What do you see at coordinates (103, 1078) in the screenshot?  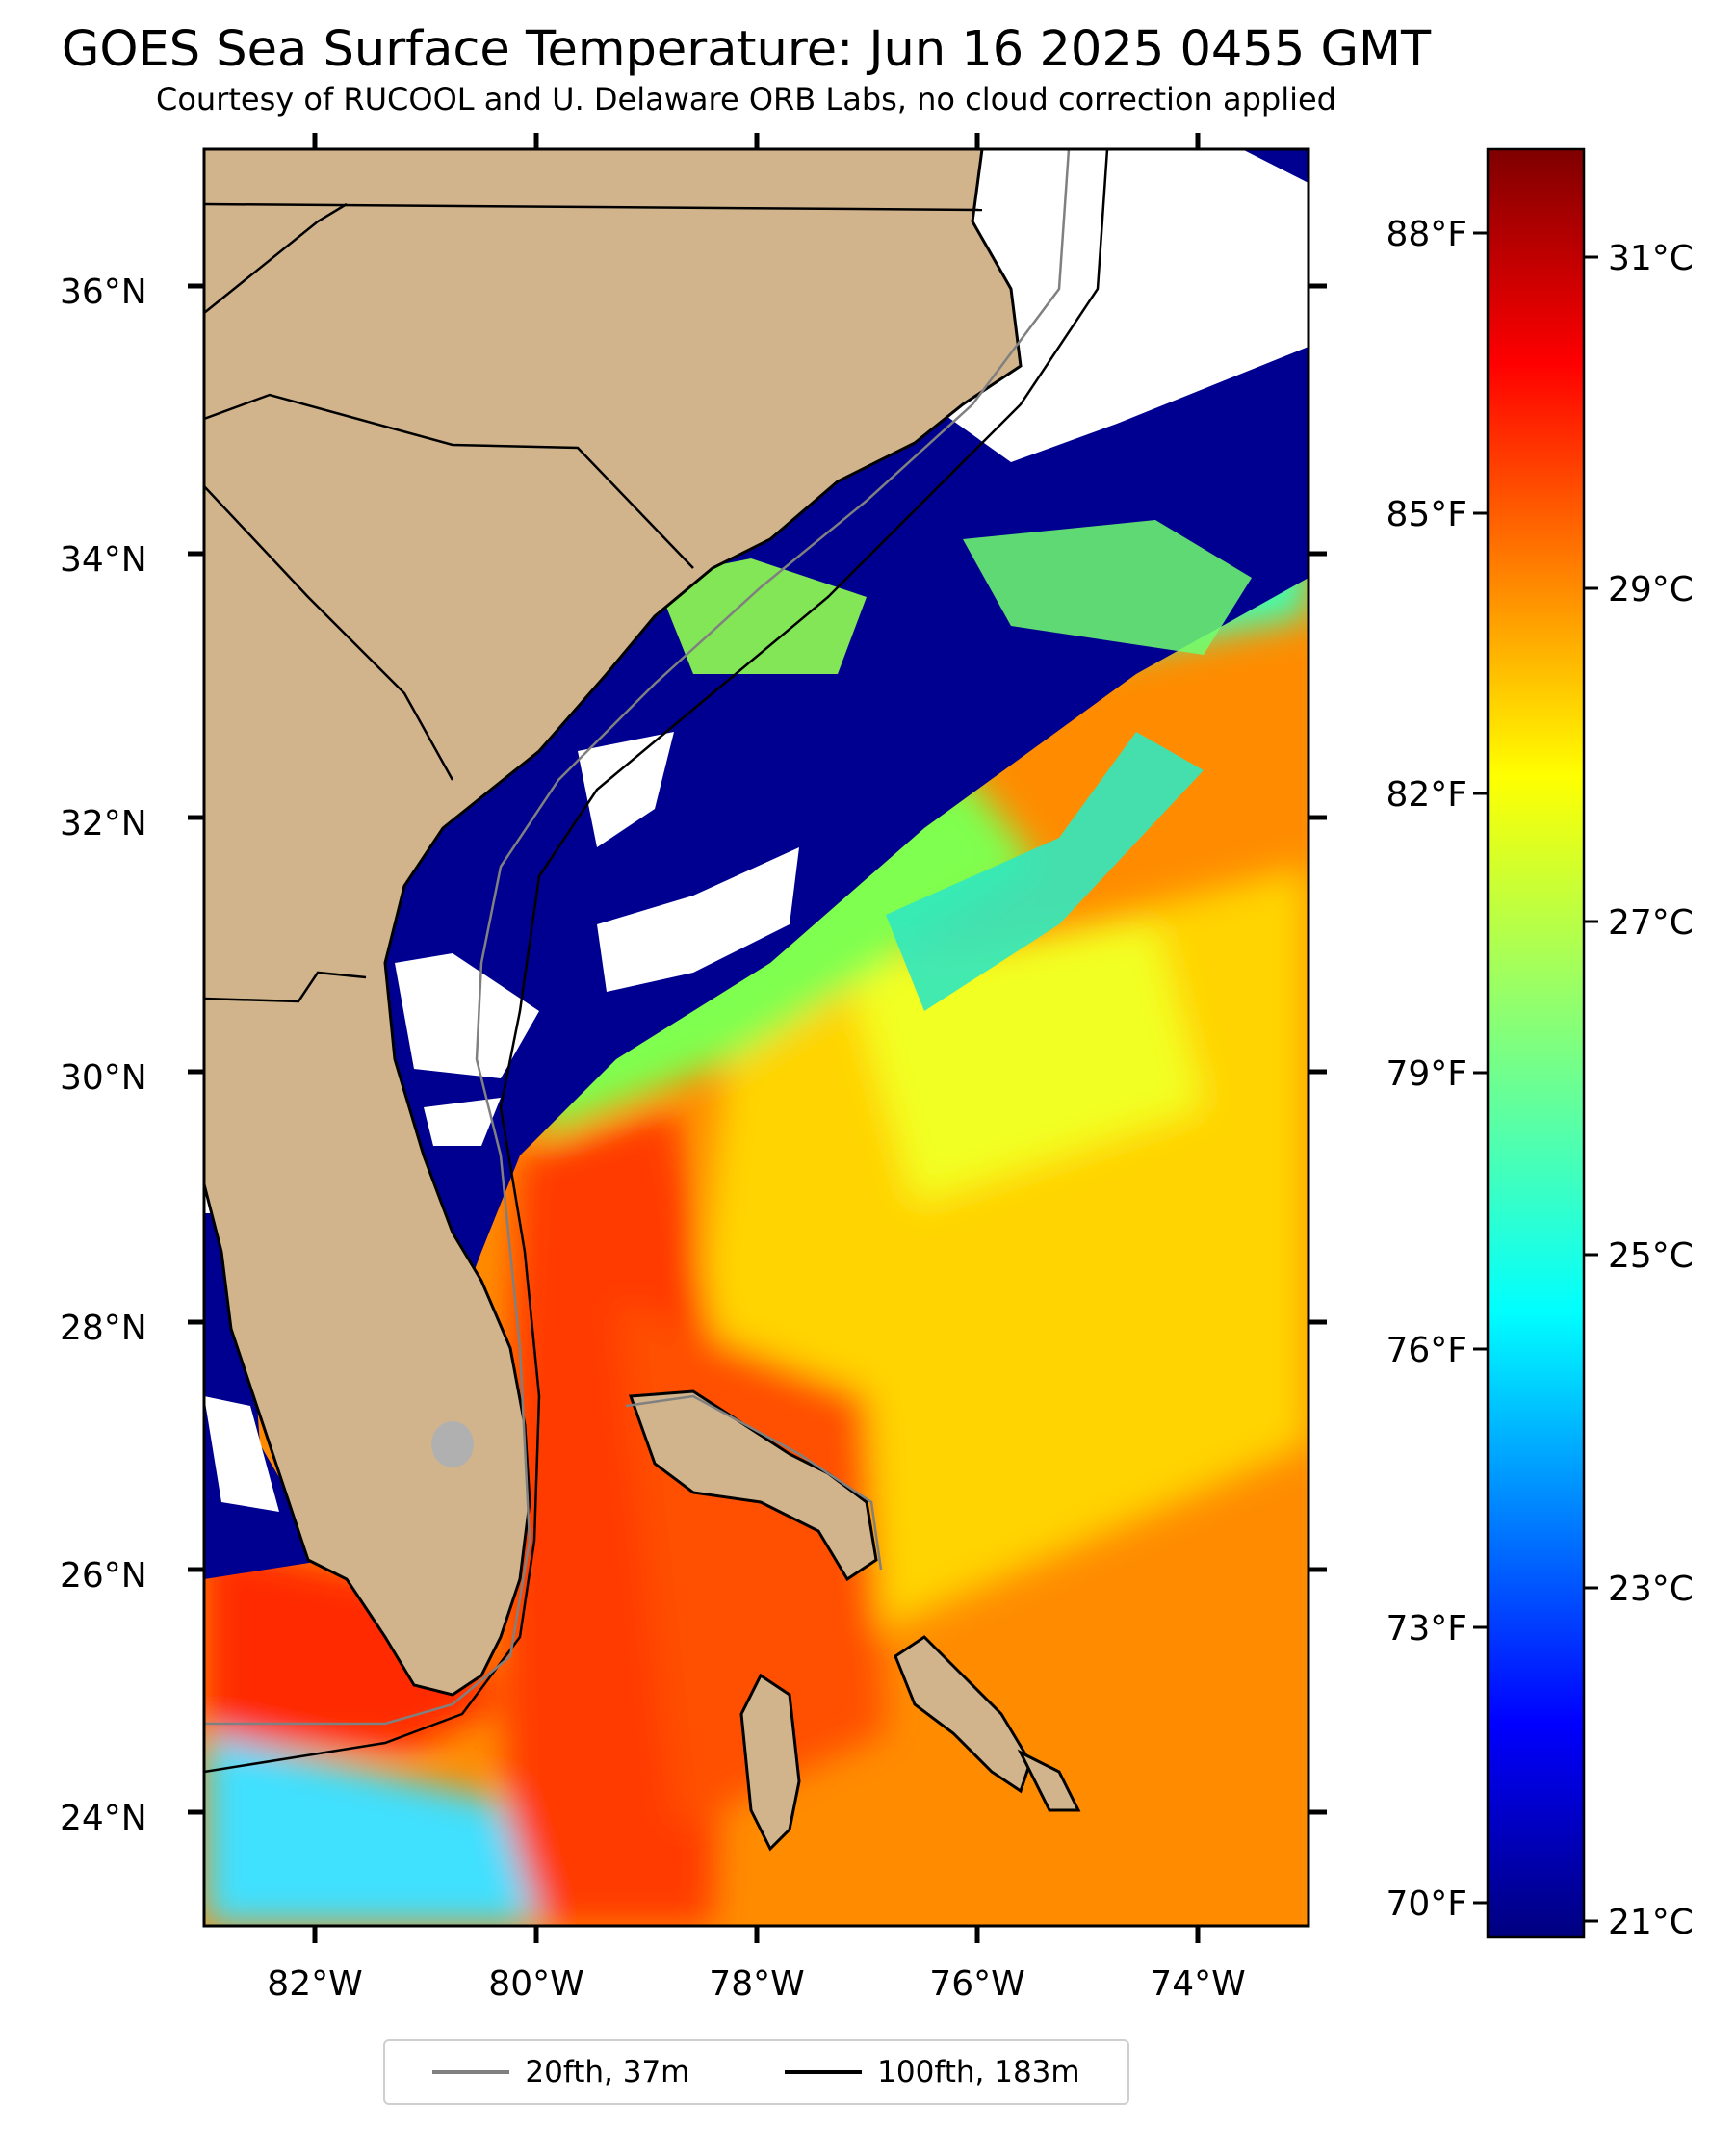 I see `lat-label-30n: 30°N` at bounding box center [103, 1078].